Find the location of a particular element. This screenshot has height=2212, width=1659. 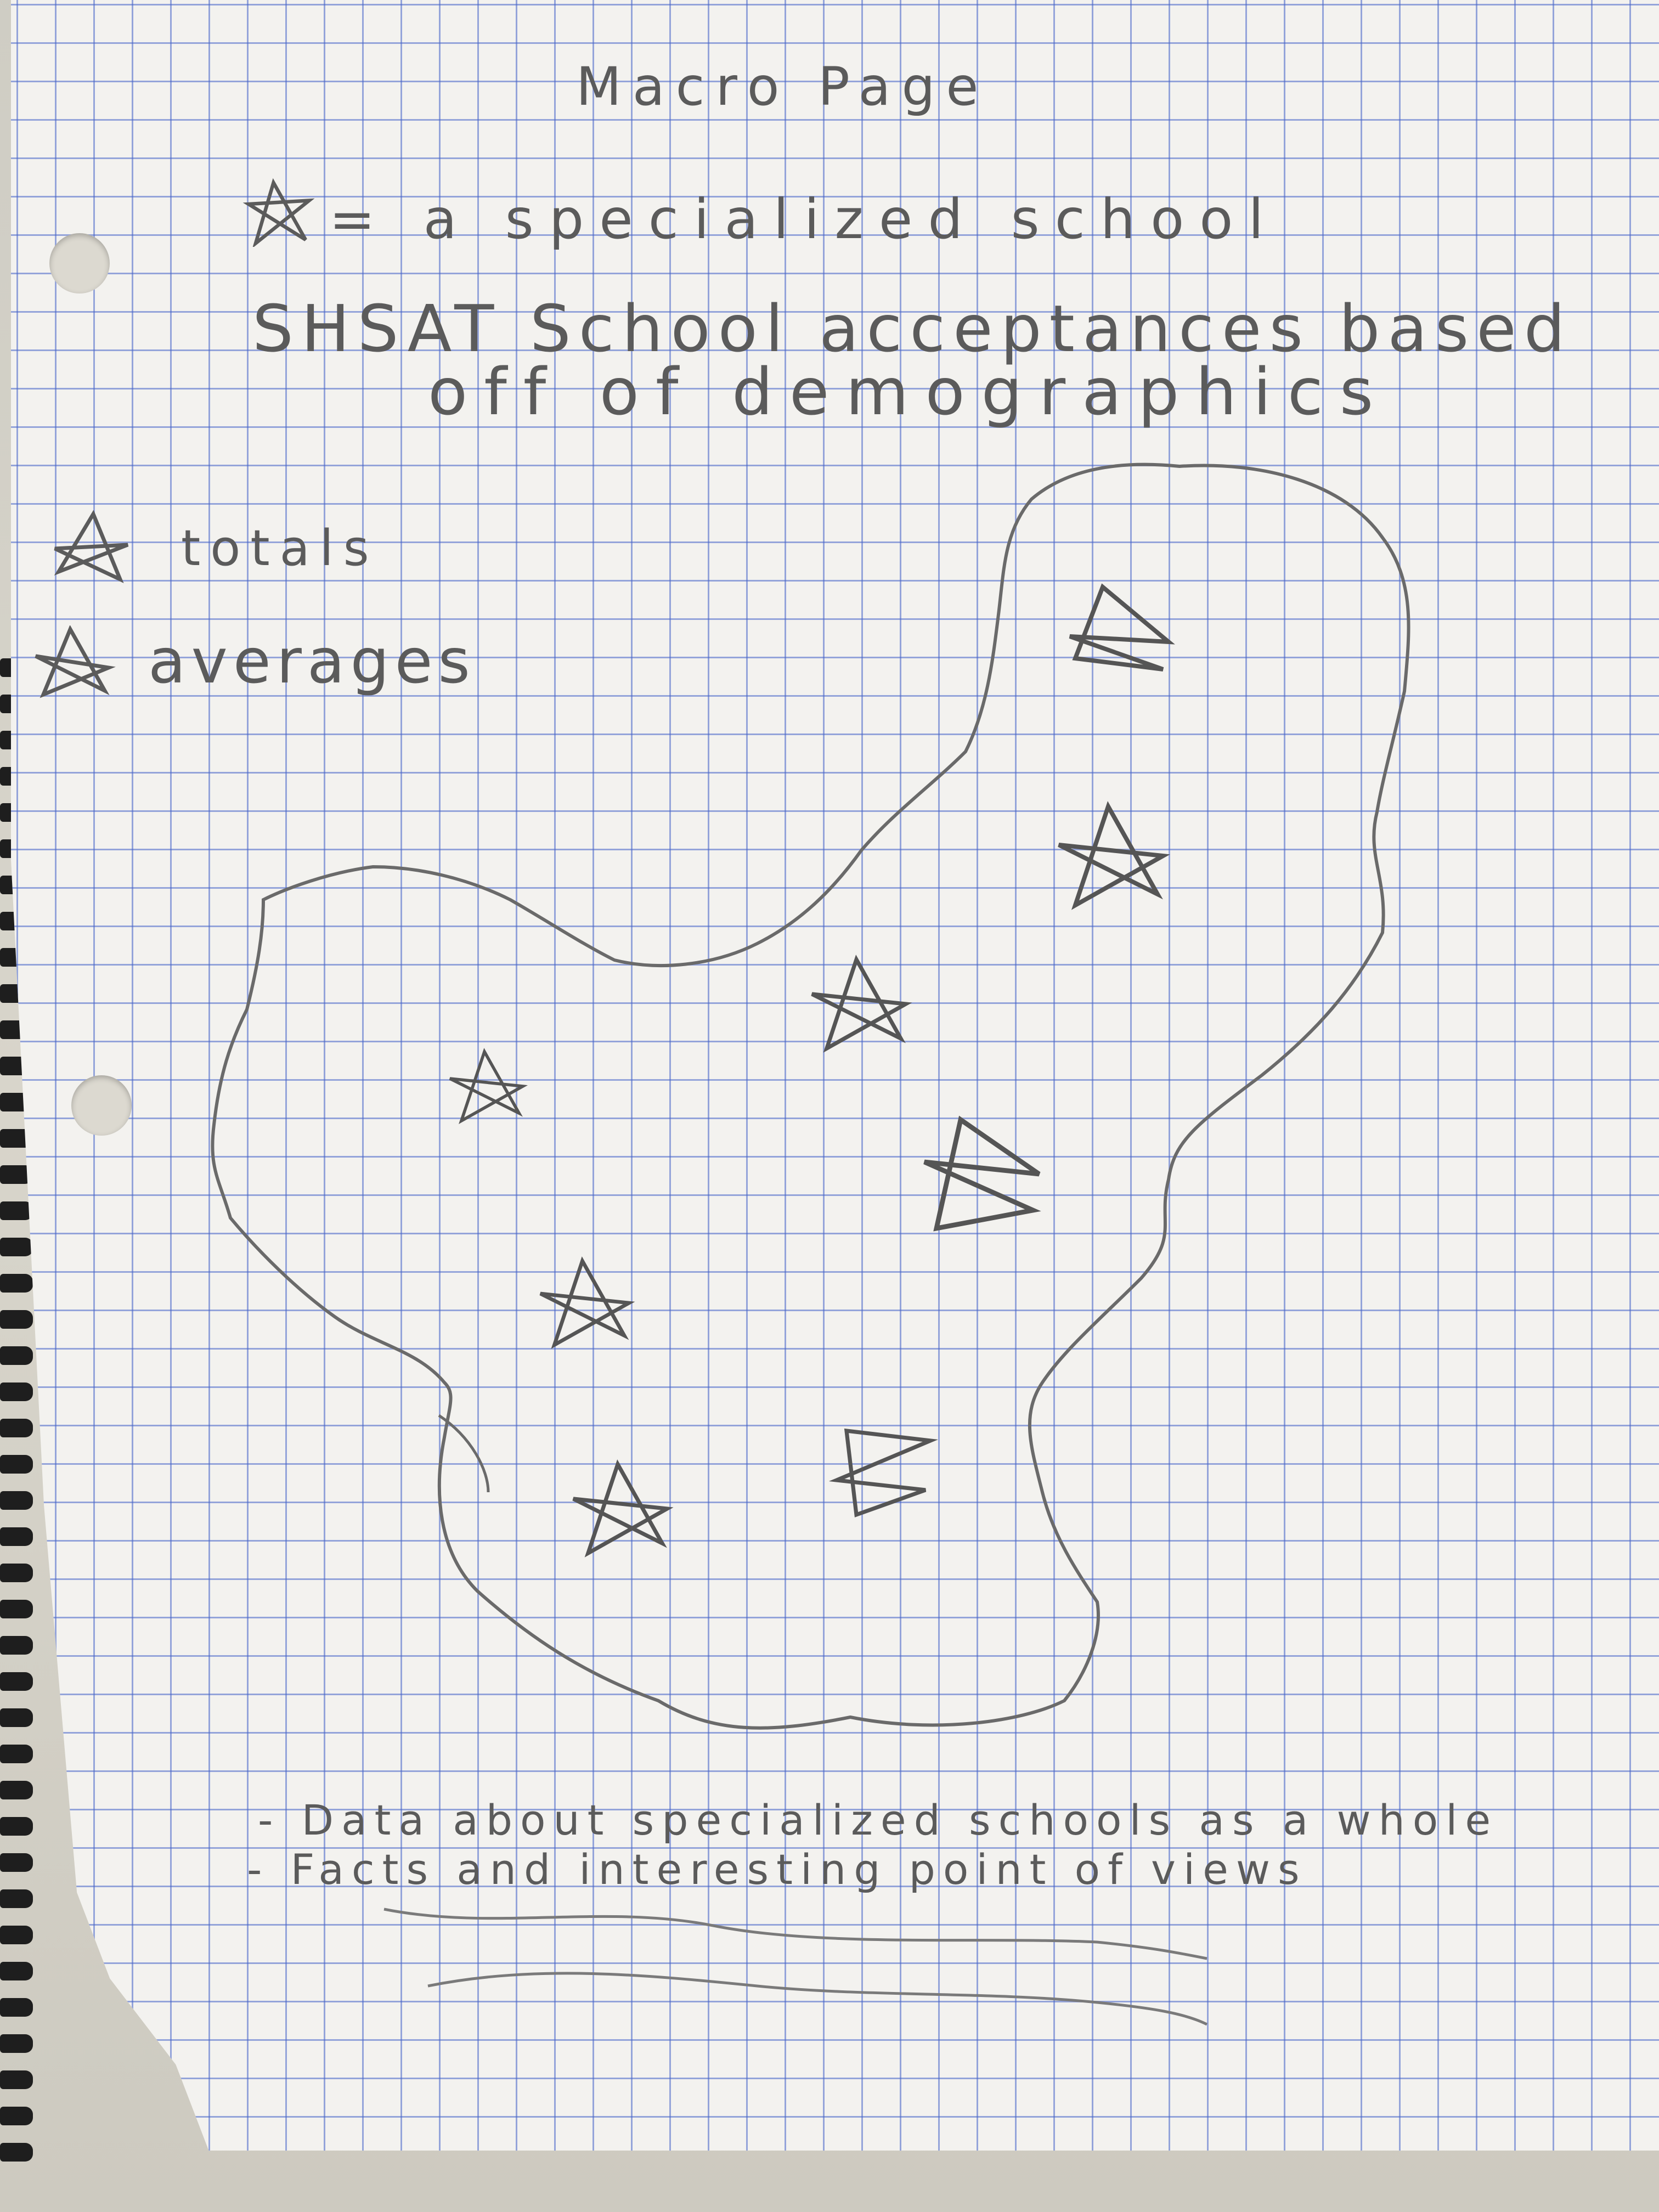

totals-label: totals is located at coordinates (280, 548).